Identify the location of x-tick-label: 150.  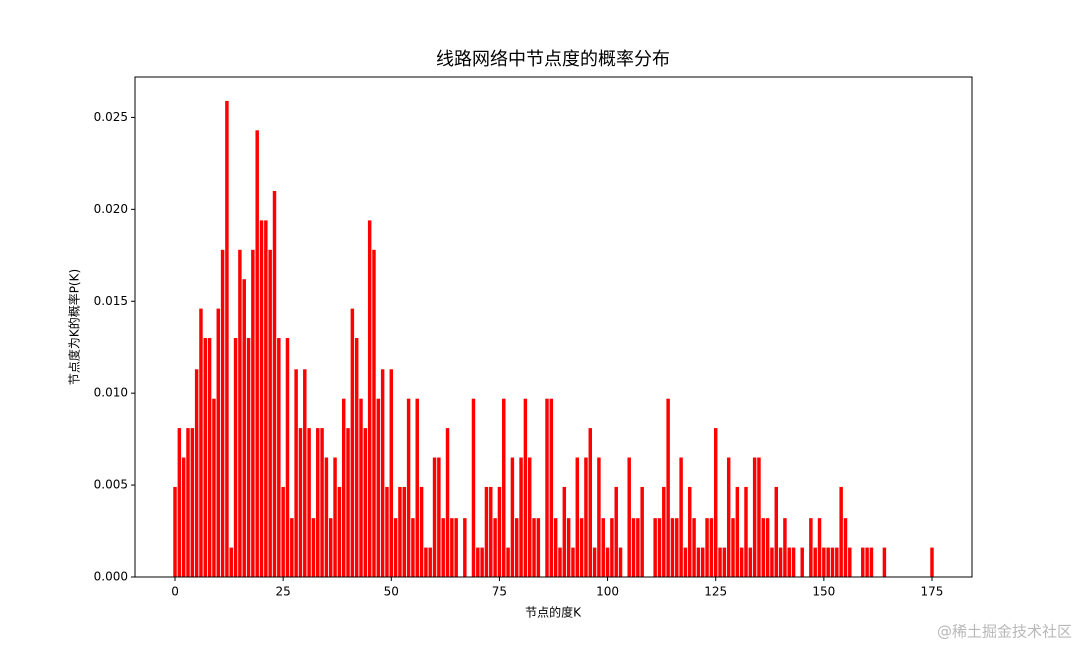
(823, 592).